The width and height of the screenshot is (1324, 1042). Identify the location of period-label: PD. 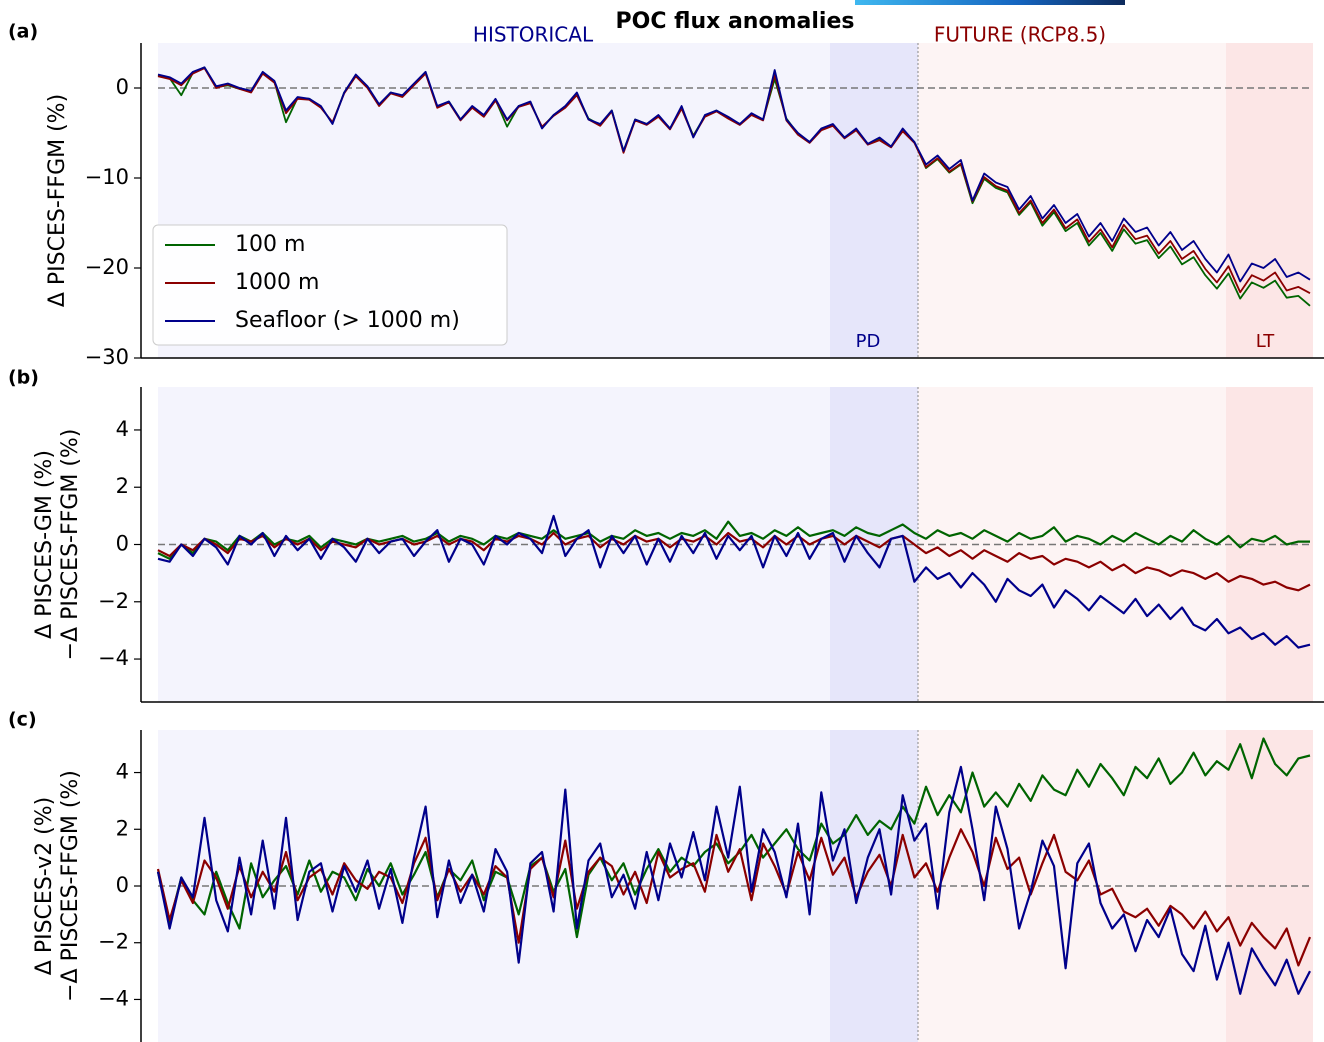
(868, 341).